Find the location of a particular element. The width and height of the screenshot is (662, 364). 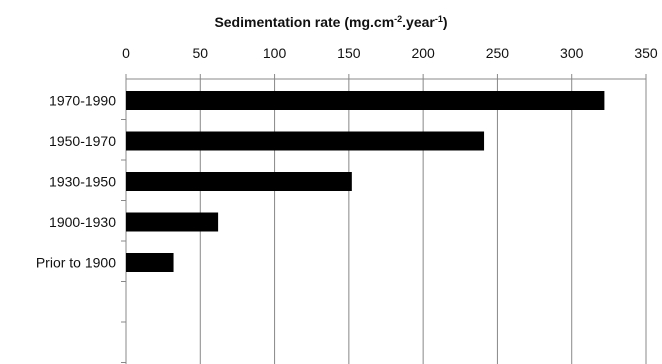

x-axis-title-superscript: -2 is located at coordinates (398, 19).